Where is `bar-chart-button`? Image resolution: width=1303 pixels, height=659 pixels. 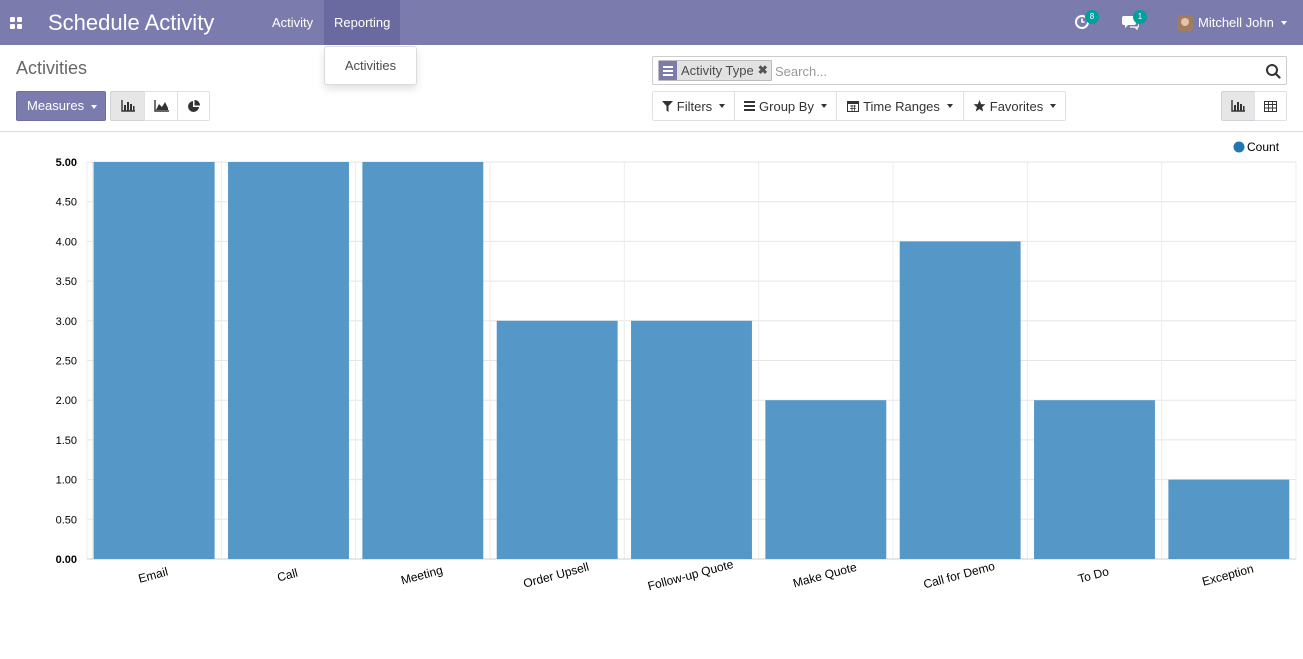 bar-chart-button is located at coordinates (127, 106).